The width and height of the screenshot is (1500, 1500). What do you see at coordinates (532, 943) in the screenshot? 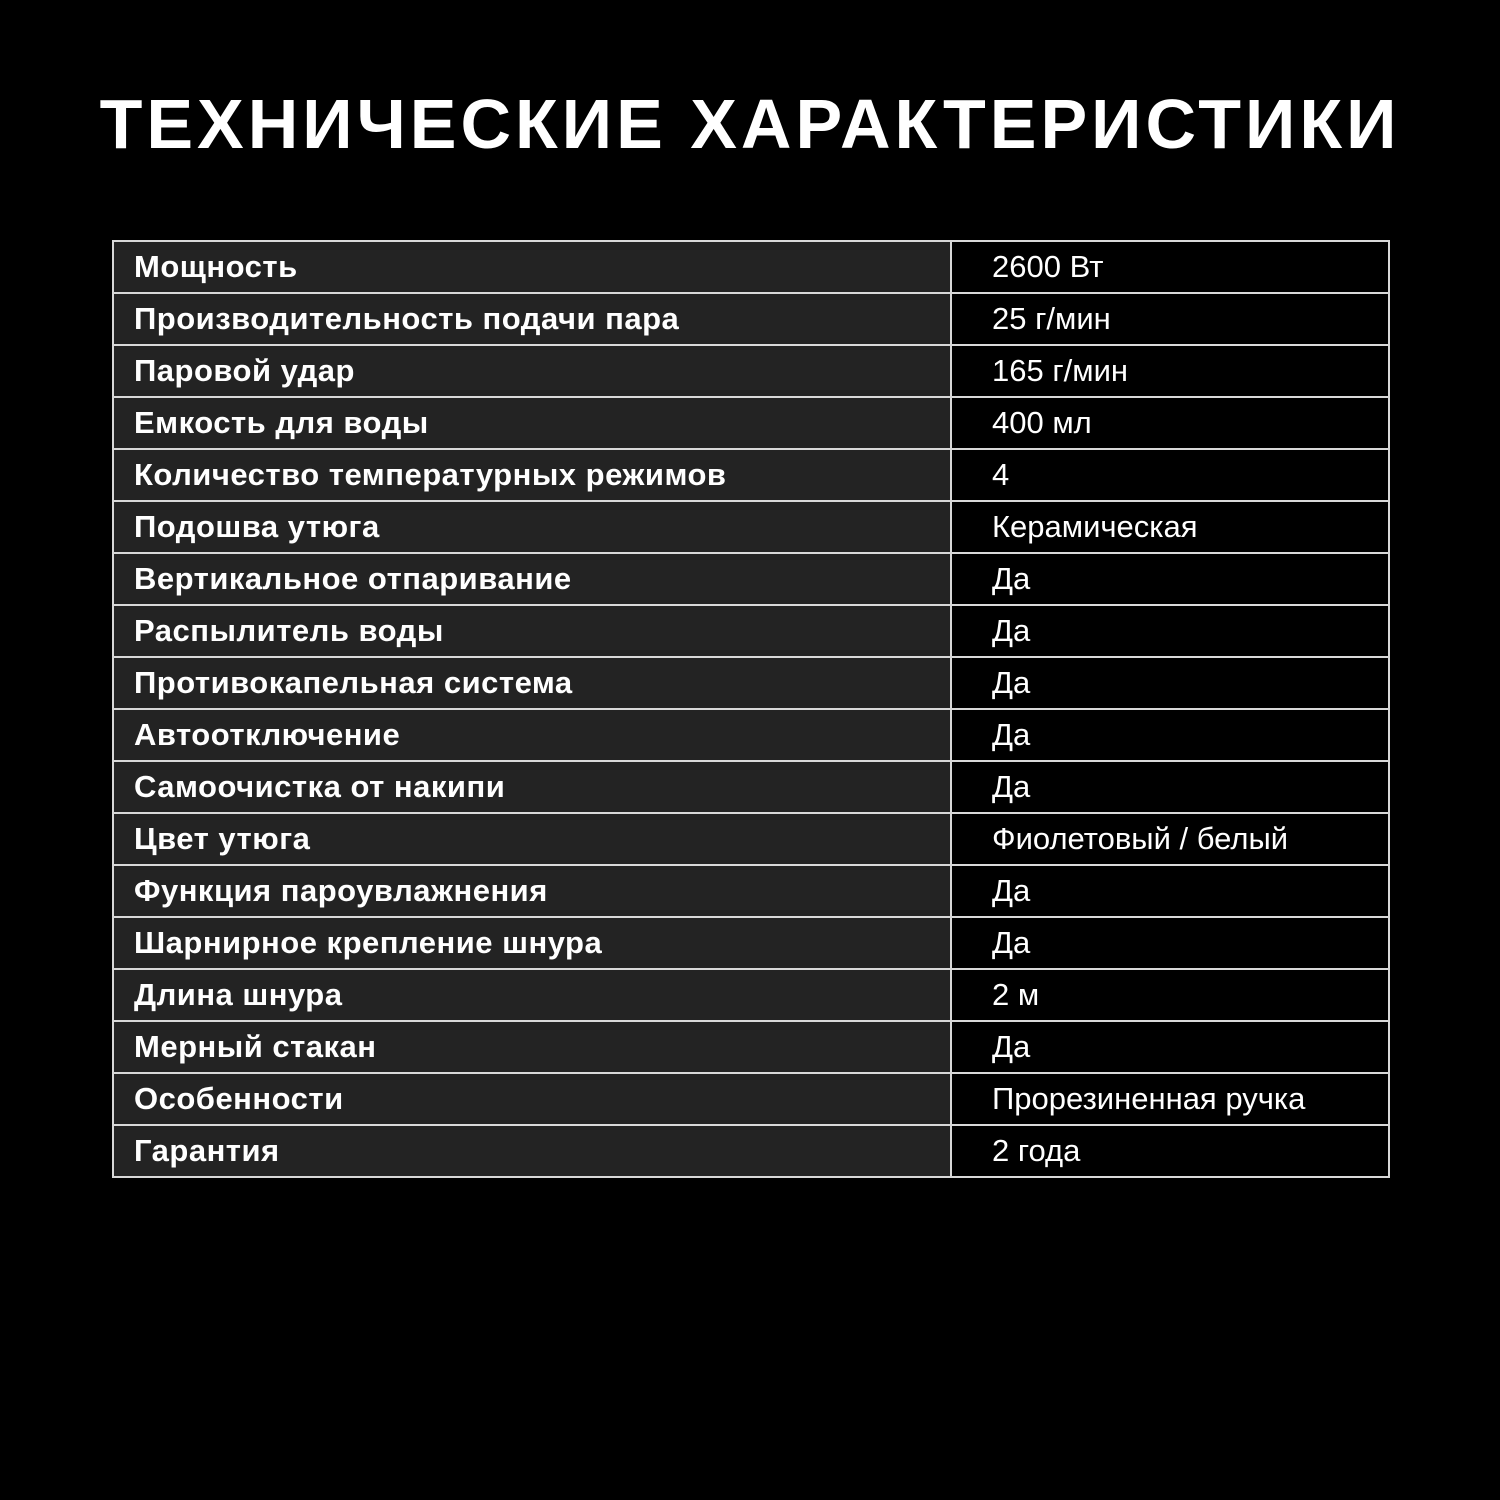
I see `spec-label: Шарнирное крепление шнура` at bounding box center [532, 943].